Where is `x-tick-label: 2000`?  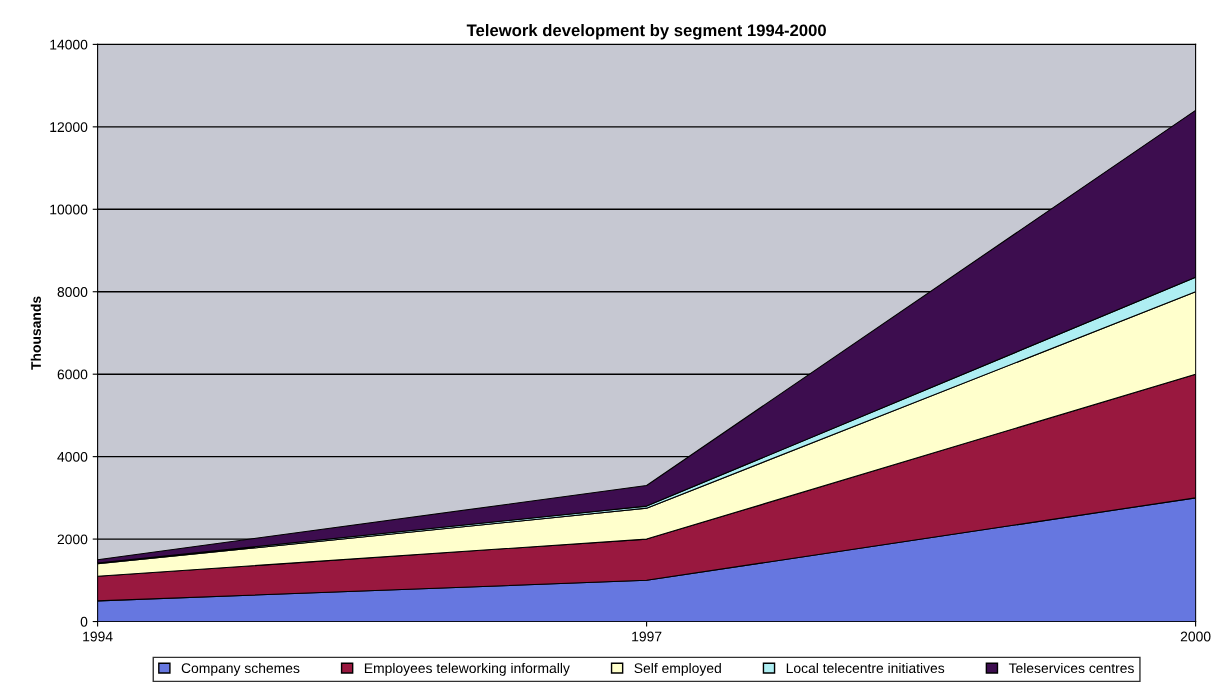 x-tick-label: 2000 is located at coordinates (1195, 636).